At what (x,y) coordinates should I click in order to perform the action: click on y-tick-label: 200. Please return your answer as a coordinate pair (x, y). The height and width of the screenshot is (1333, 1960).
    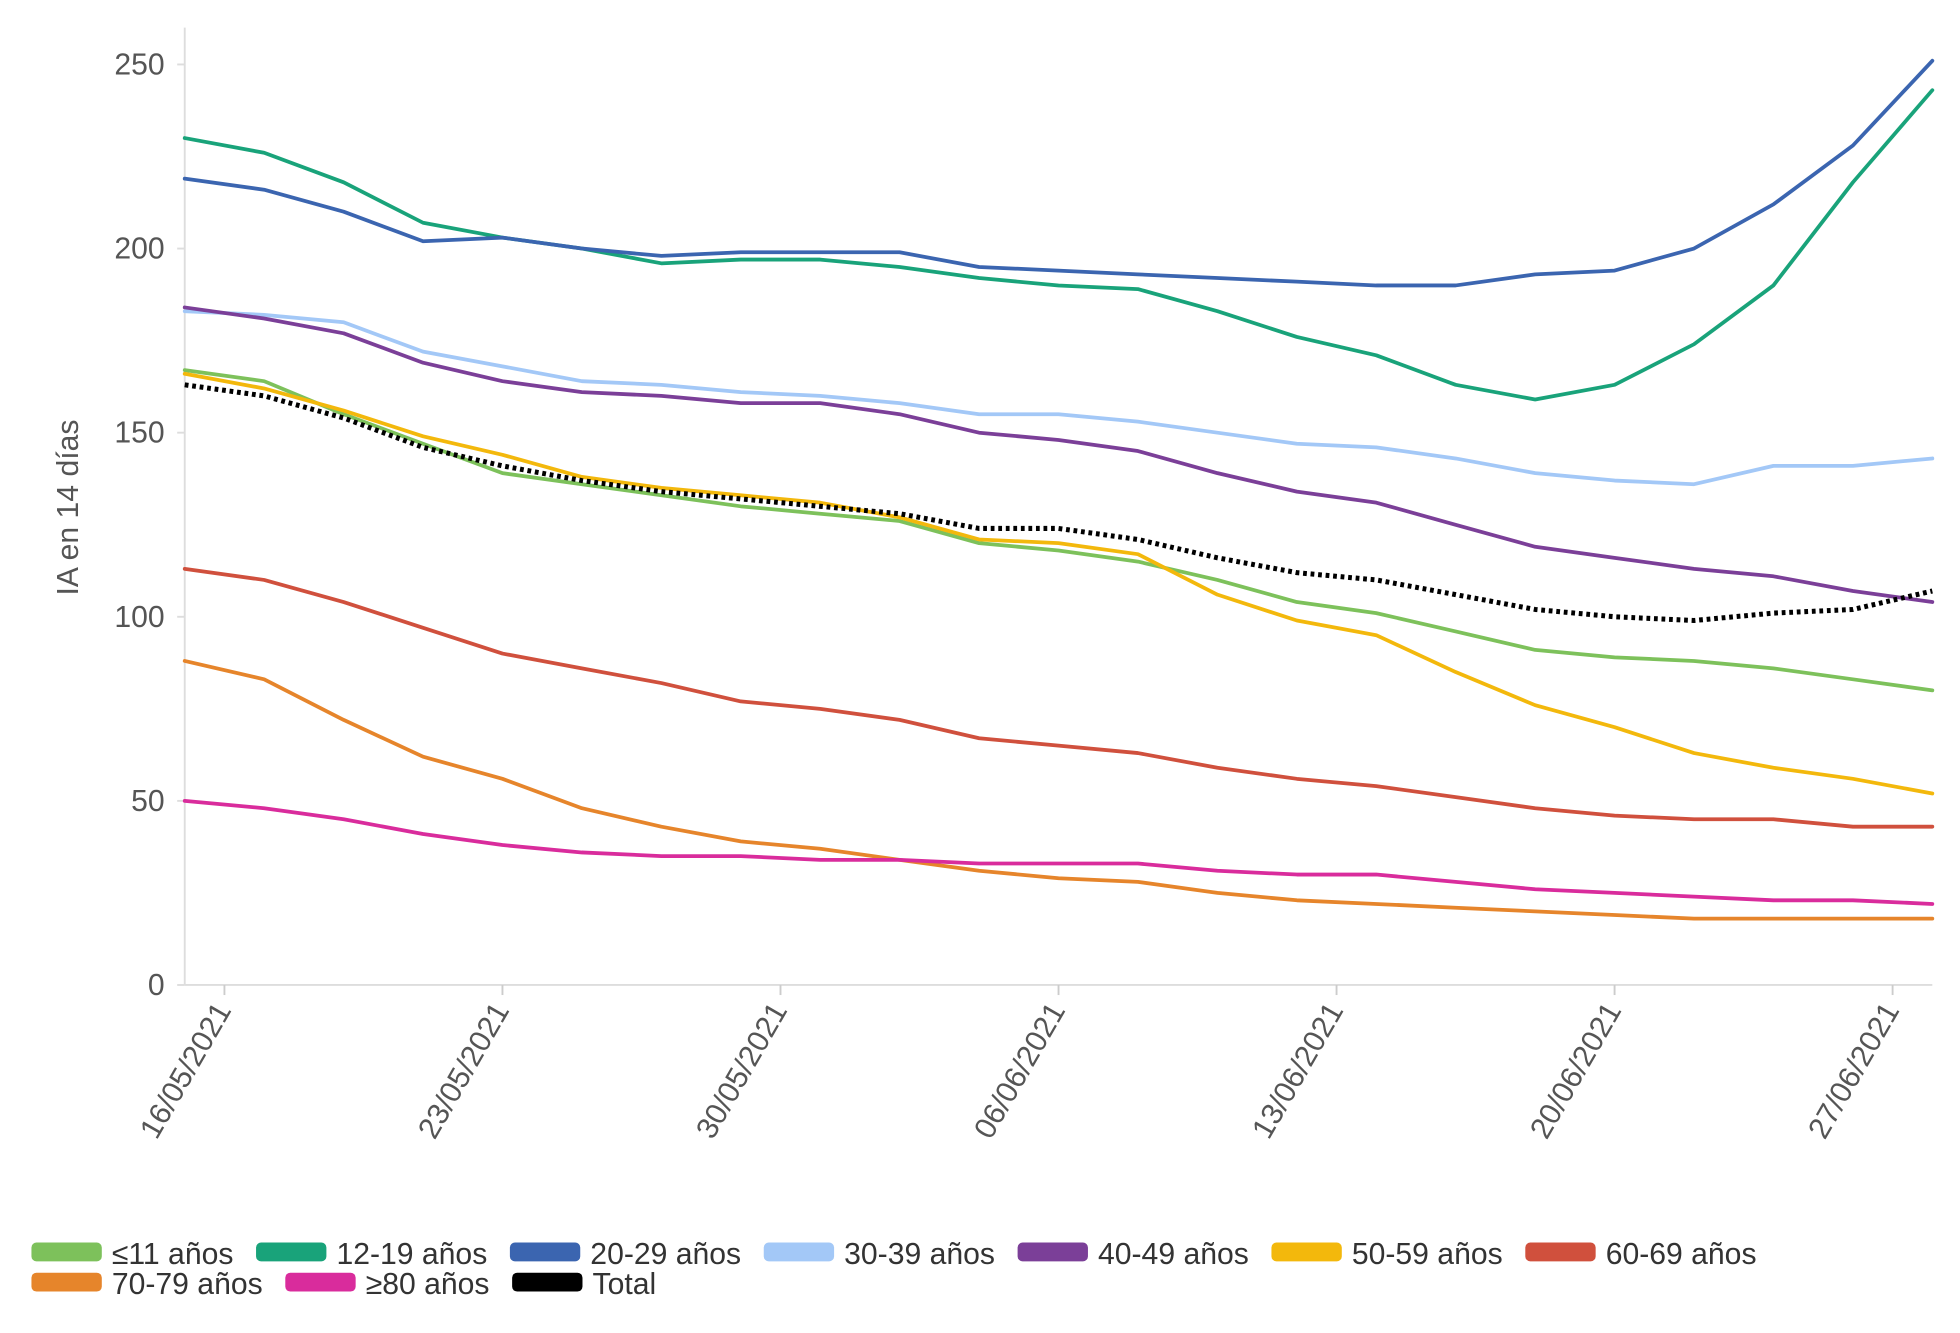
    Looking at the image, I should click on (139, 249).